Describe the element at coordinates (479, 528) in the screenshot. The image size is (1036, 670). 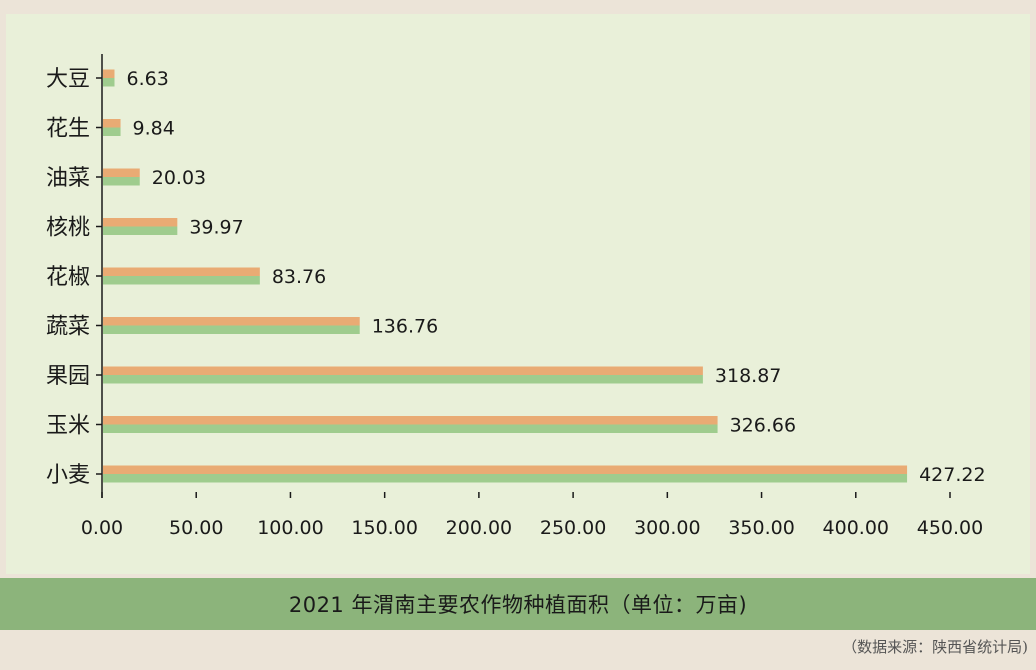
I see `x-tick-label: 200.00` at that location.